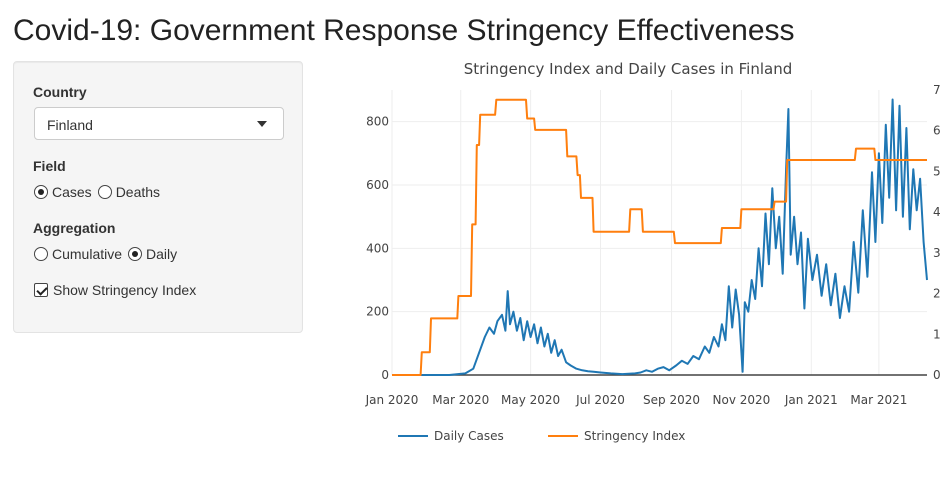  What do you see at coordinates (70, 125) in the screenshot?
I see `country-selected-value: Finland` at bounding box center [70, 125].